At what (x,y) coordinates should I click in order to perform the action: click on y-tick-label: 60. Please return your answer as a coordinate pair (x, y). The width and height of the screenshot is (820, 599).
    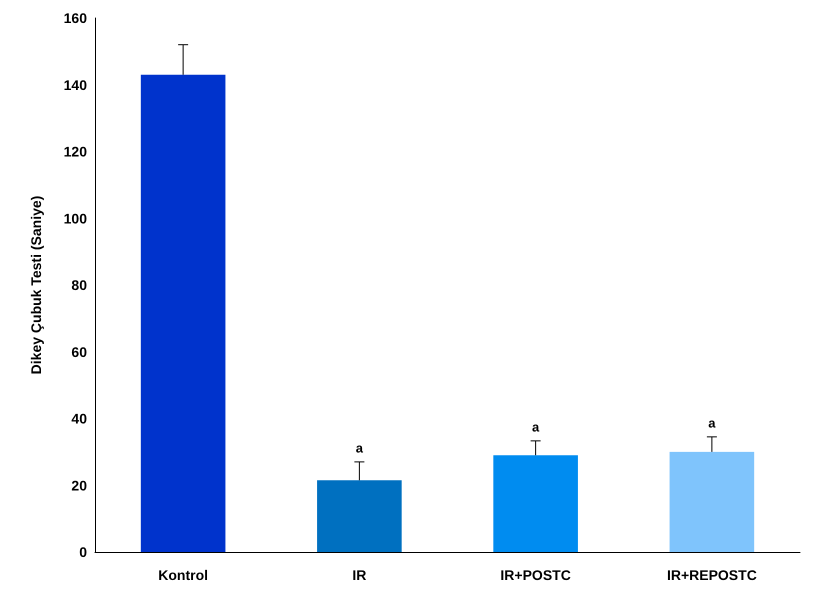
    Looking at the image, I should click on (79, 352).